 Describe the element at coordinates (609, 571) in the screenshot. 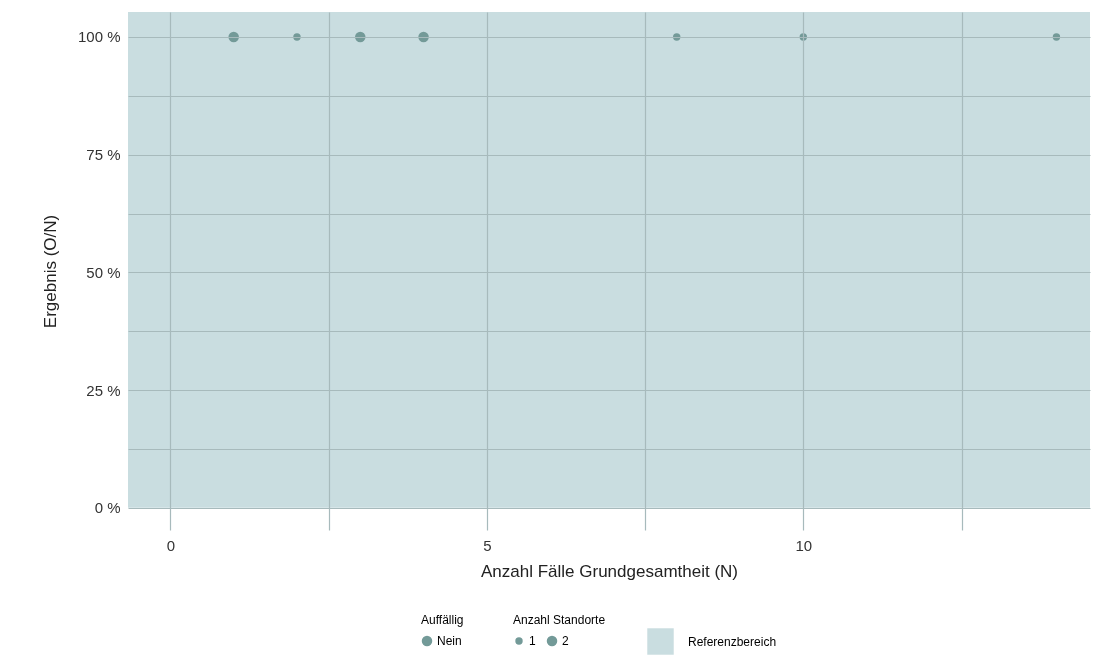

I see `x-axis-title: Anzahl Fälle Grundgesamtheit (N)` at that location.